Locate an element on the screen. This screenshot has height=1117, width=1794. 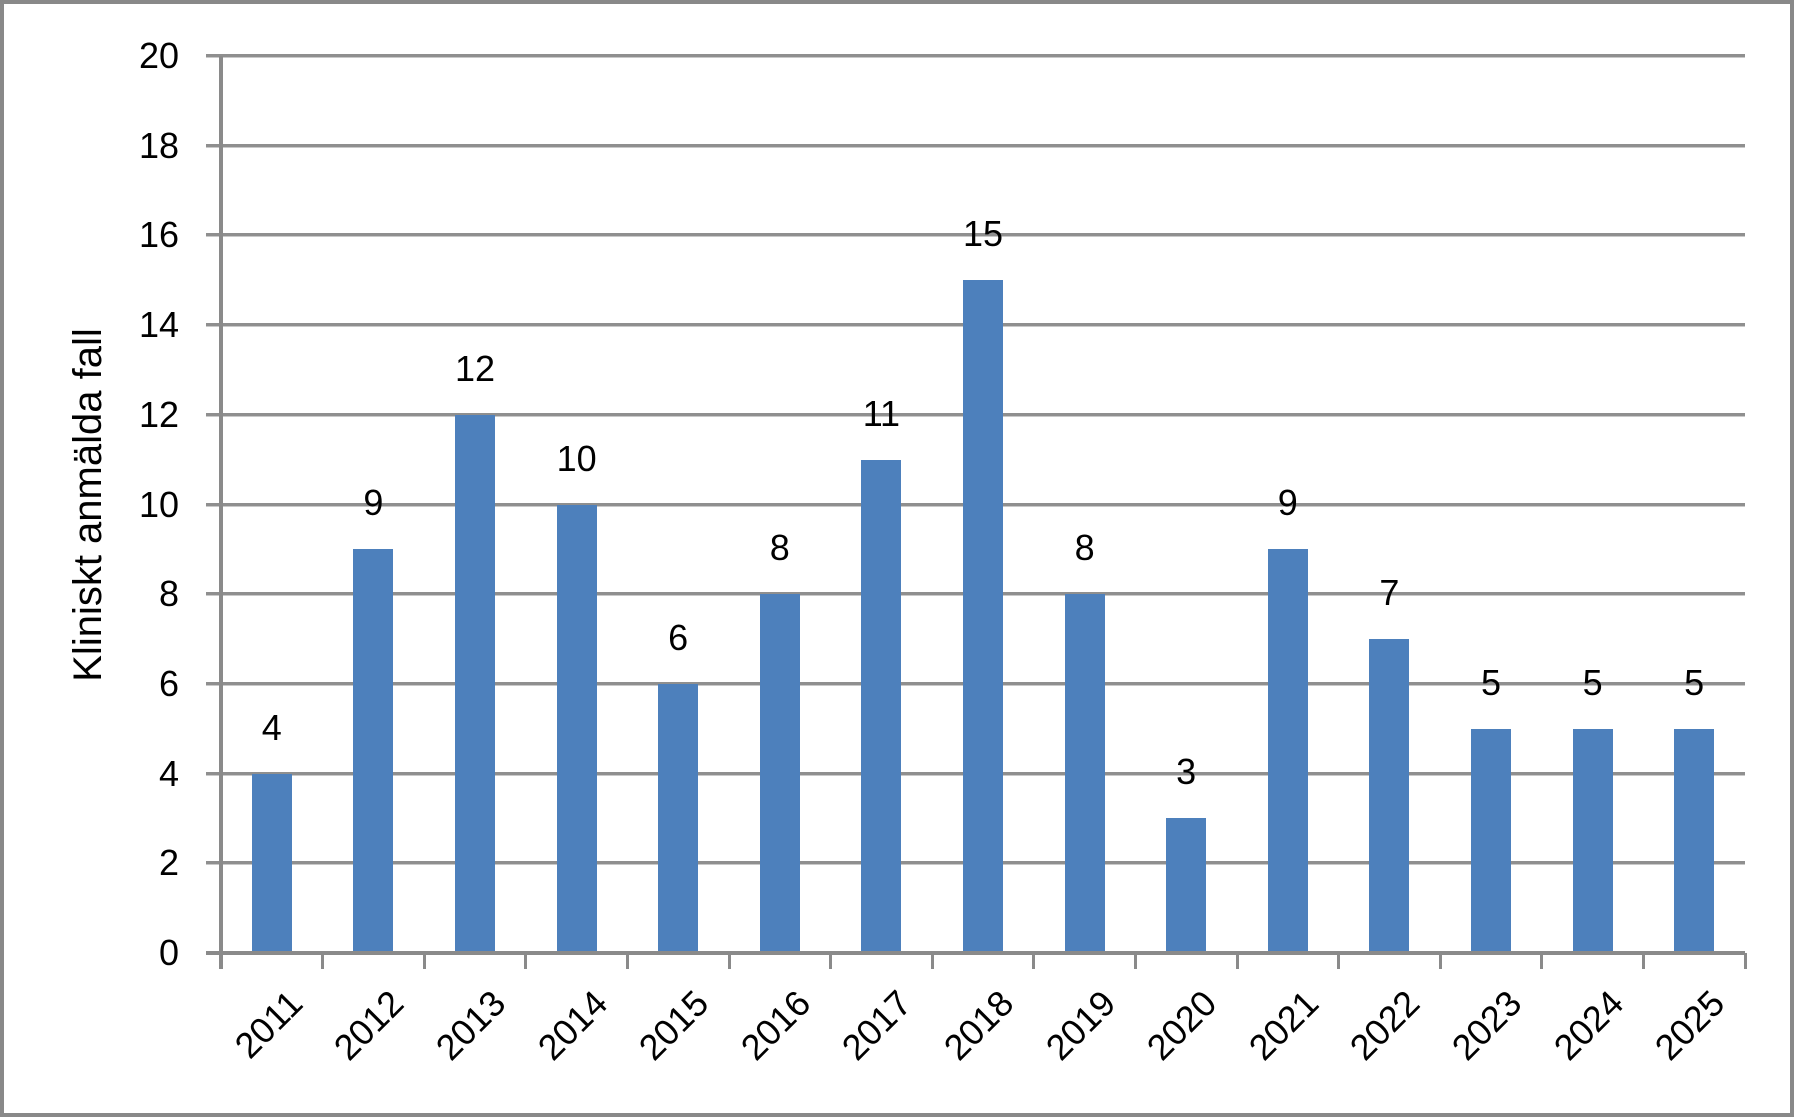
bar-value-label: 15 is located at coordinates (983, 234).